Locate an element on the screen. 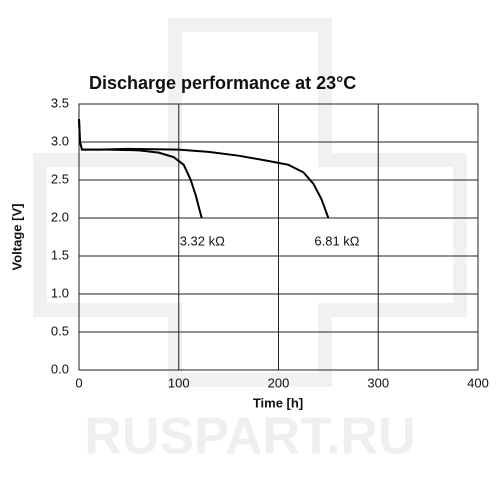 The image size is (500, 500). series-label: 3.32 kΩ is located at coordinates (202, 240).